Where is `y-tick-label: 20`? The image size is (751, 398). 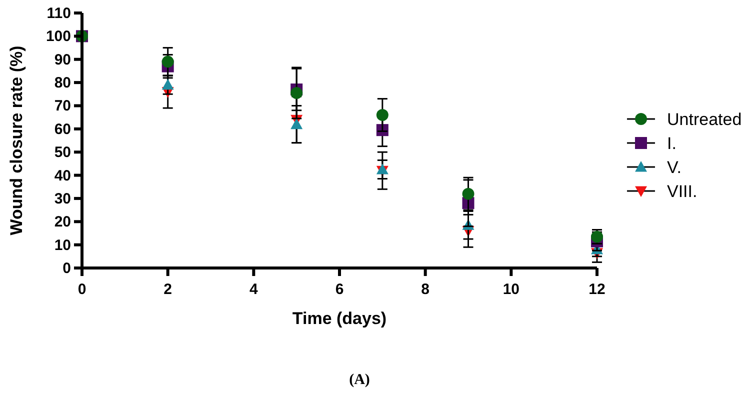
y-tick-label: 20 is located at coordinates (62, 222).